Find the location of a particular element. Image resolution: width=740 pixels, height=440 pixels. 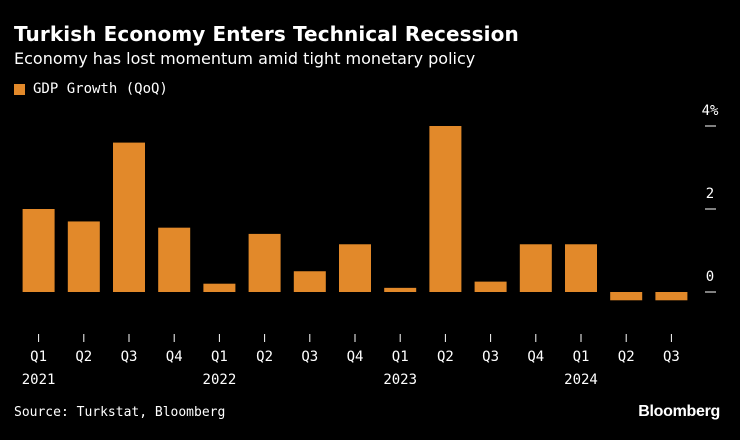

y-tick-label: 4% is located at coordinates (710, 111).